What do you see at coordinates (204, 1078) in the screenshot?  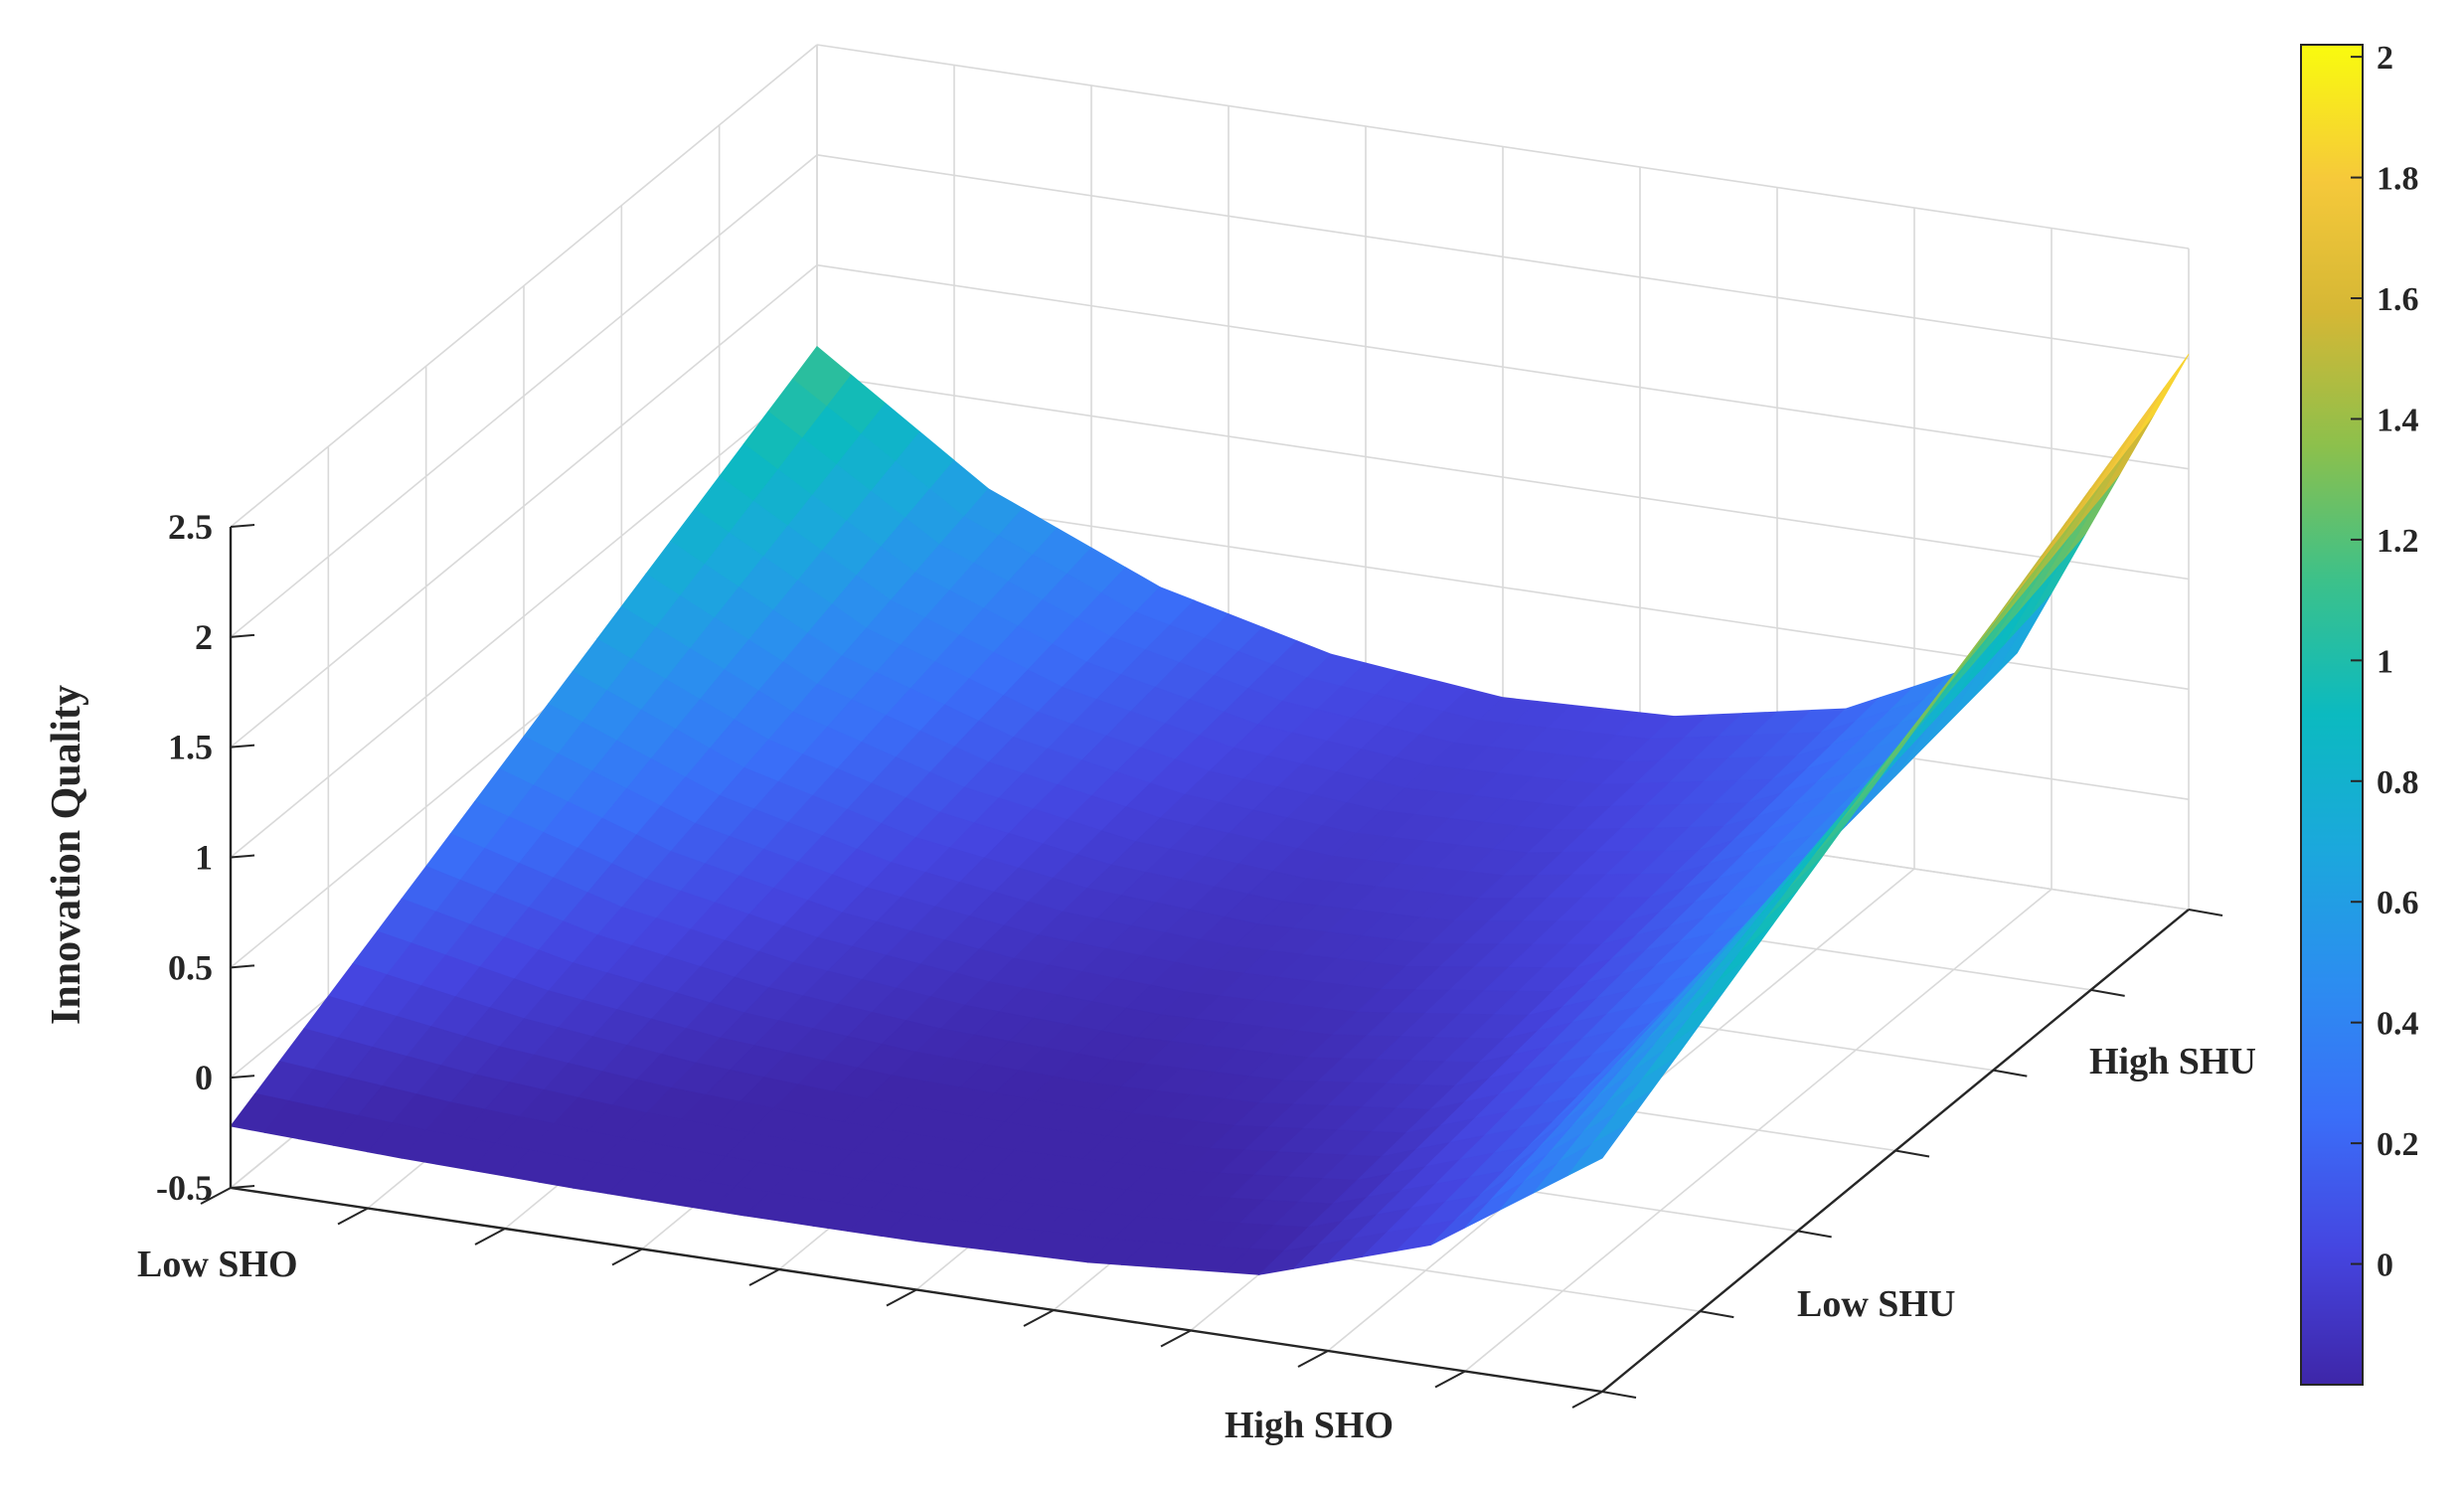 I see `z-tick-label: 0` at bounding box center [204, 1078].